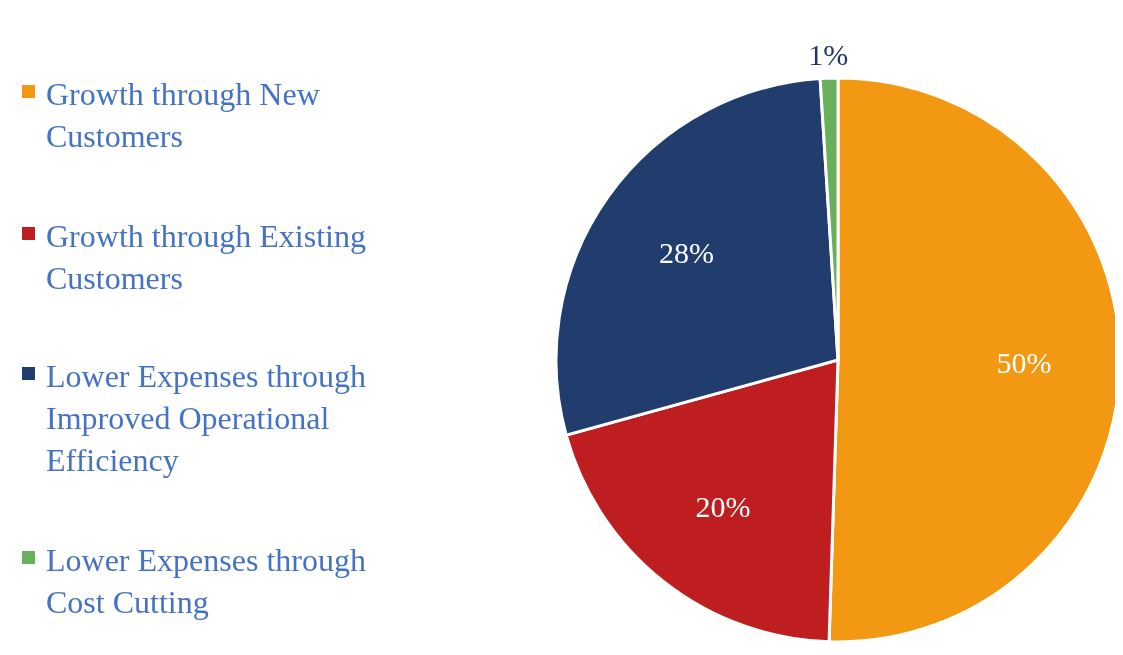 This screenshot has width=1123, height=655. I want to click on data-label: 20%, so click(723, 506).